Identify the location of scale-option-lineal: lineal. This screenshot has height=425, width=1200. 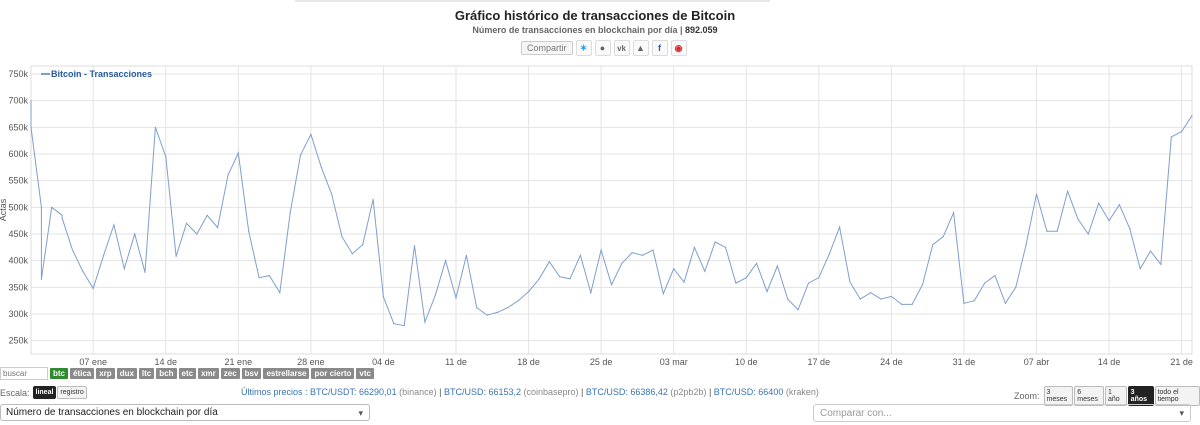
(44, 392).